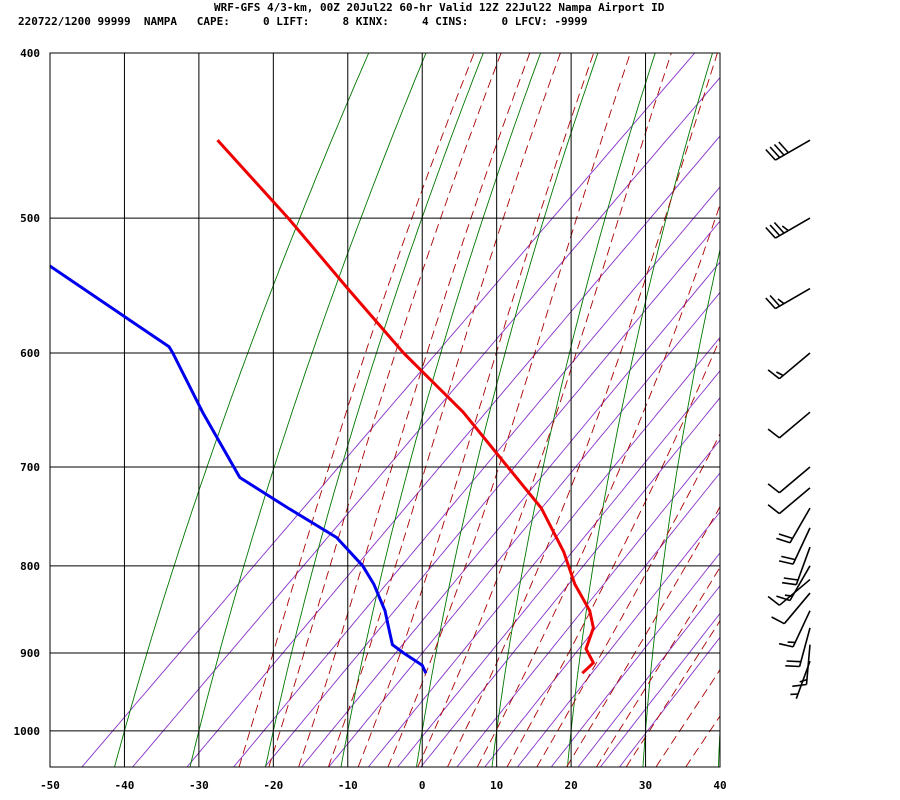 The width and height of the screenshot is (900, 800). Describe the element at coordinates (30, 653) in the screenshot. I see `pressure-tick-label: 900` at that location.